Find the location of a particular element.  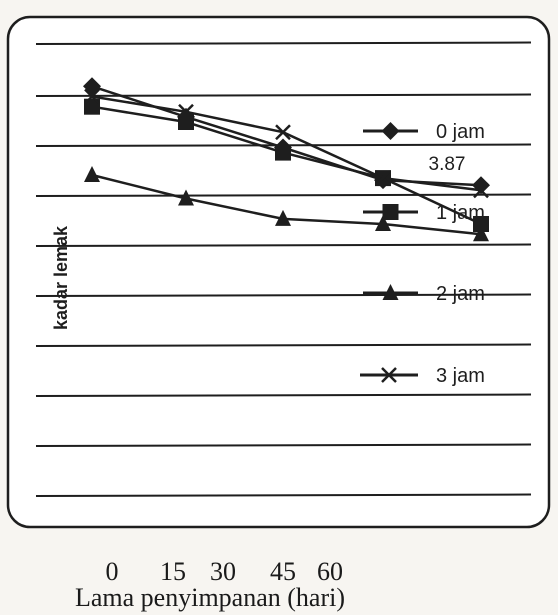

legend-item-2-jam: 2 jam is located at coordinates (424, 294).